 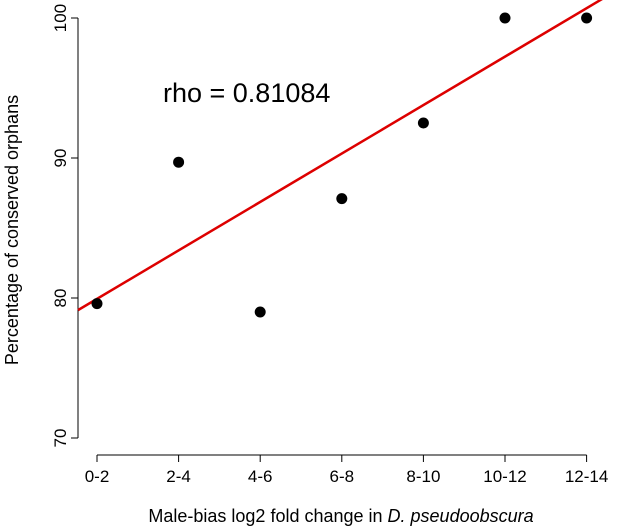 What do you see at coordinates (60, 158) in the screenshot?
I see `y-tick-label: 90` at bounding box center [60, 158].